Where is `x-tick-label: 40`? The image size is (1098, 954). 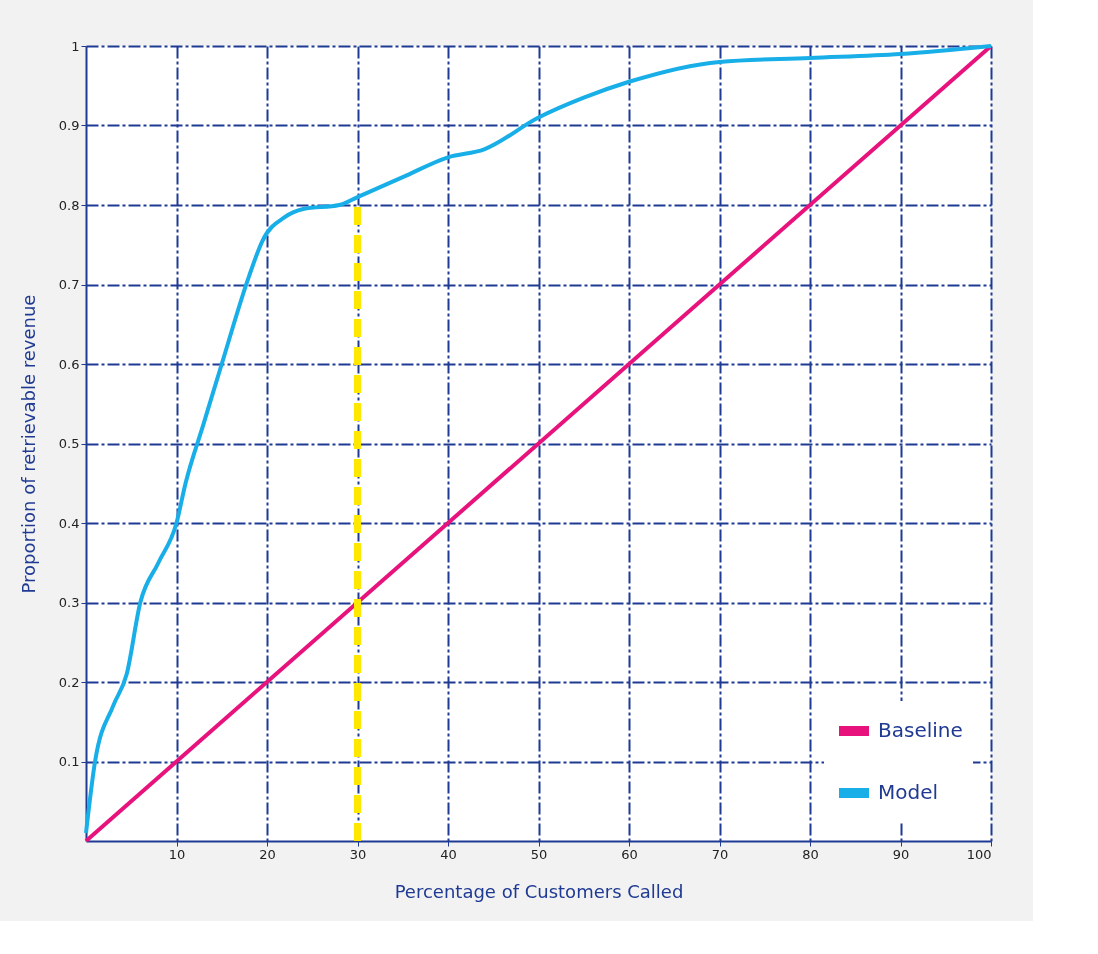
x-tick-label: 40 is located at coordinates (448, 854).